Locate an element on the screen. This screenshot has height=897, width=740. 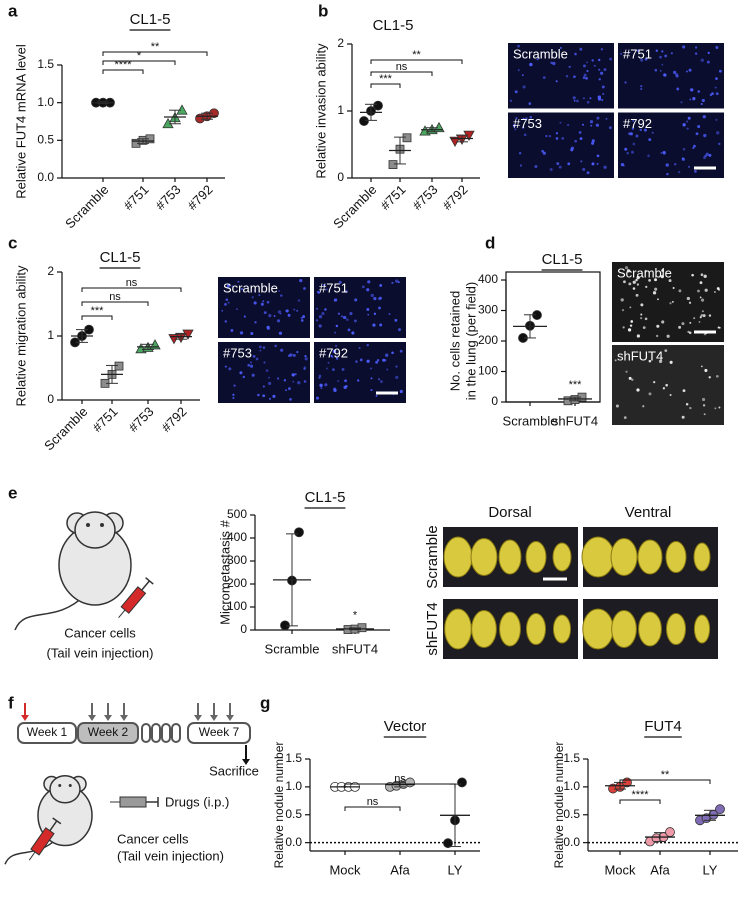
x-tick-label: Scramble is located at coordinates (354, 206).